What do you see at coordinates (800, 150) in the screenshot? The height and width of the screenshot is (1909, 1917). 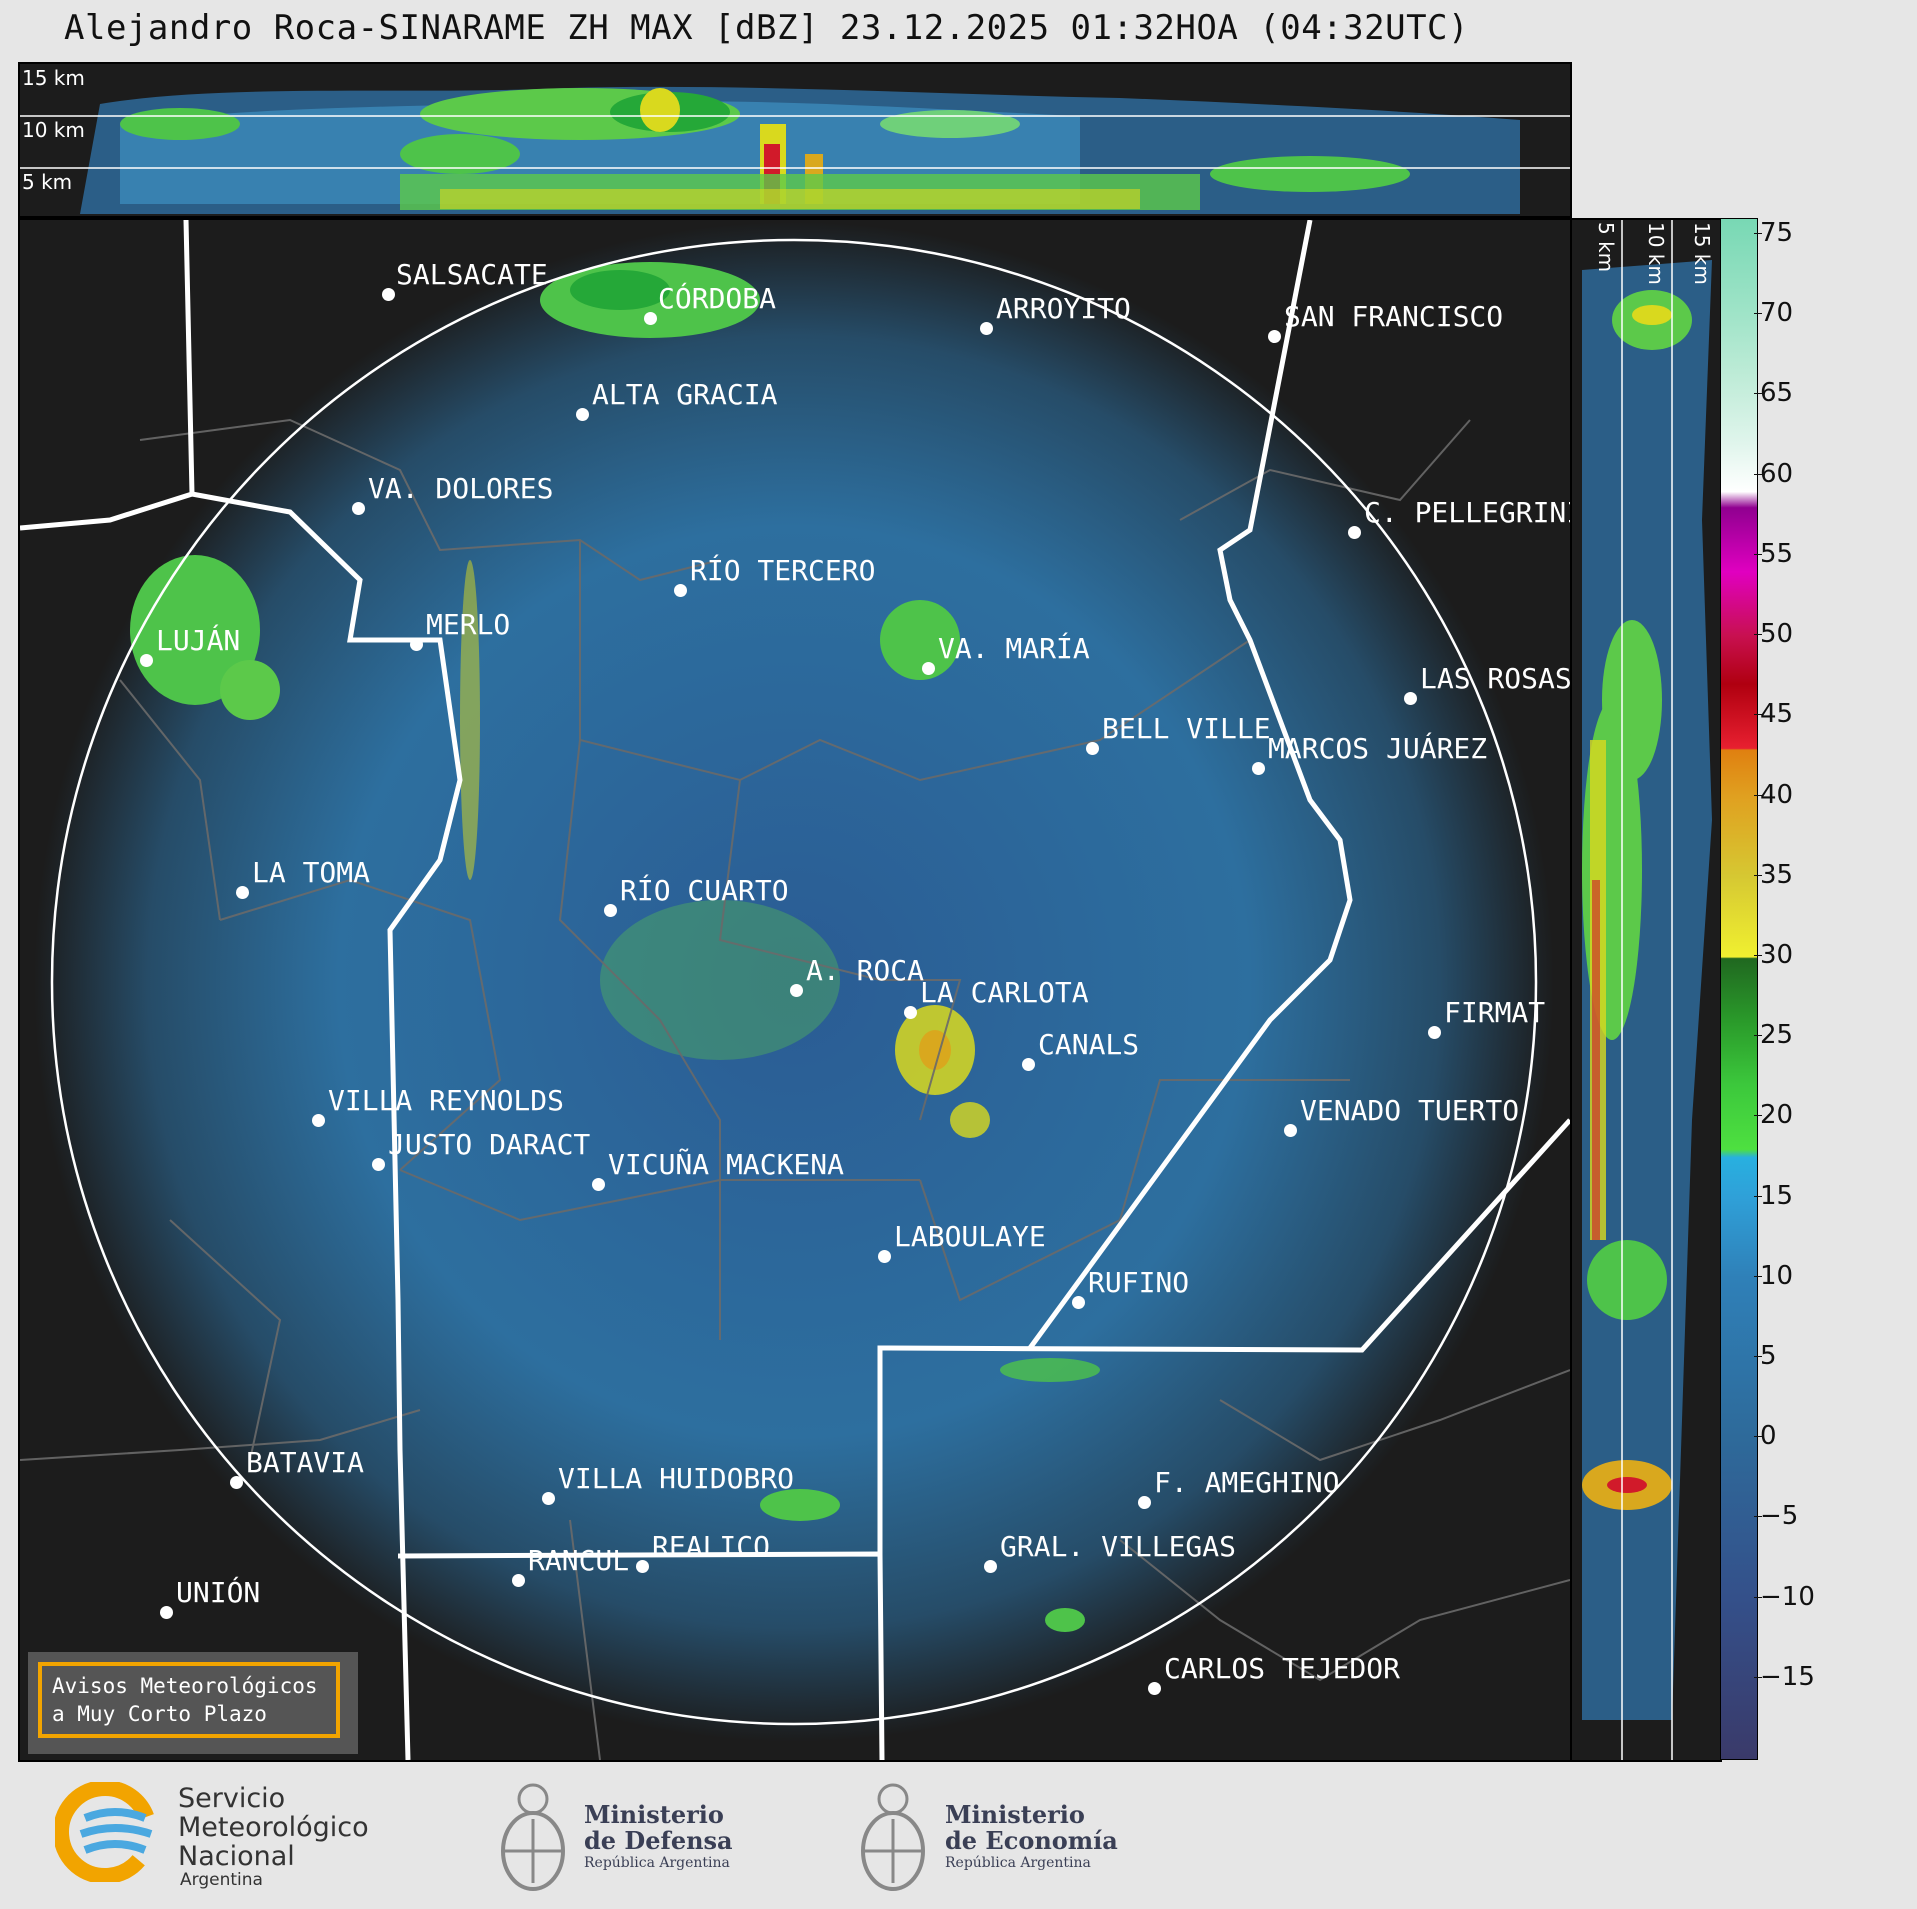 I see `top-echo-shapes` at bounding box center [800, 150].